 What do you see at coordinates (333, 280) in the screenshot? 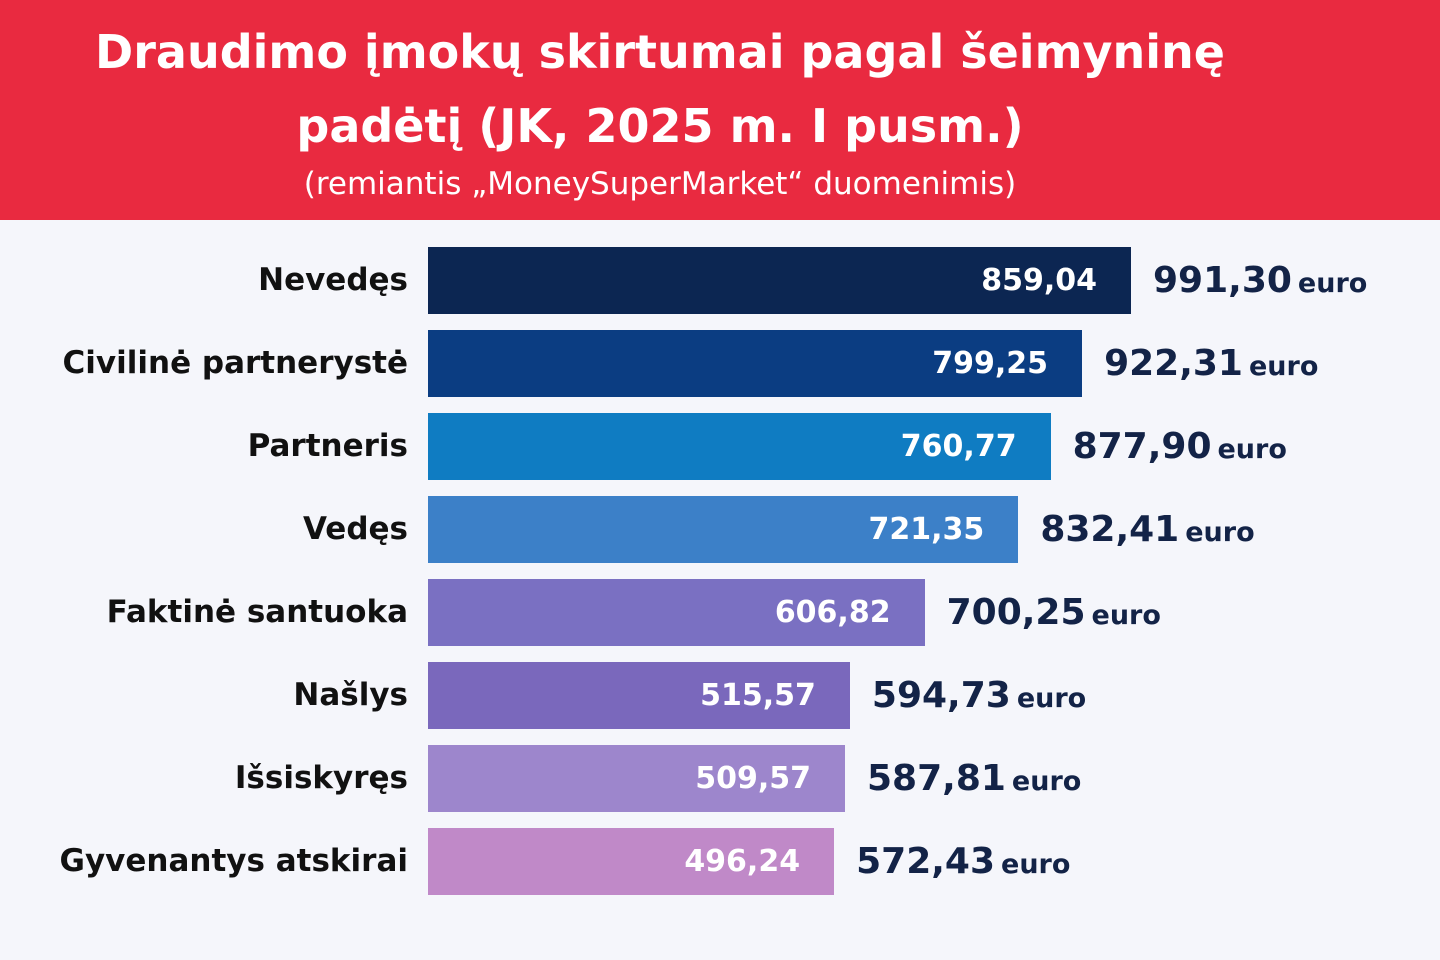
I see `category-label: Nevedęs` at bounding box center [333, 280].